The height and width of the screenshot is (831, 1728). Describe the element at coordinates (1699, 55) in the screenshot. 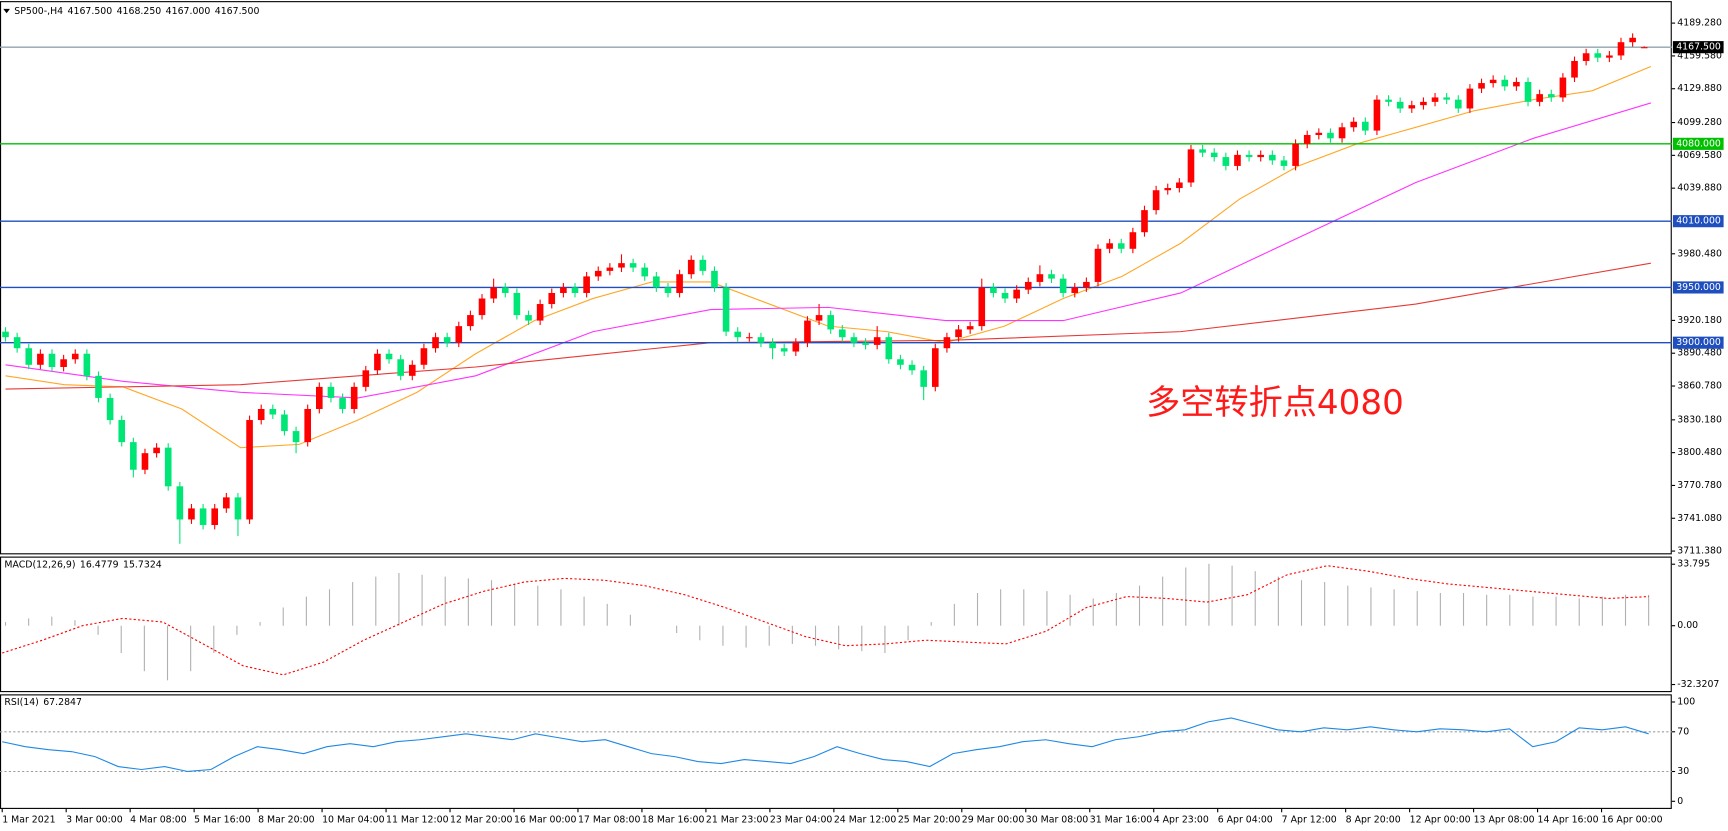

I see `y-tick-label: 4159.580` at that location.